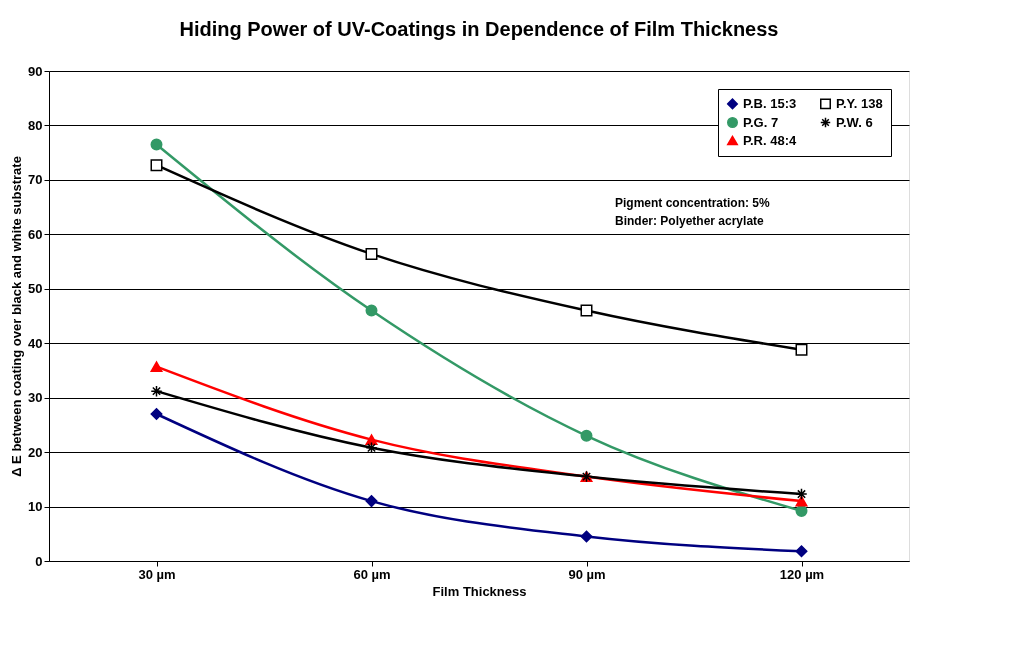  What do you see at coordinates (802, 574) in the screenshot?
I see `x-tick-label: 120 µm` at bounding box center [802, 574].